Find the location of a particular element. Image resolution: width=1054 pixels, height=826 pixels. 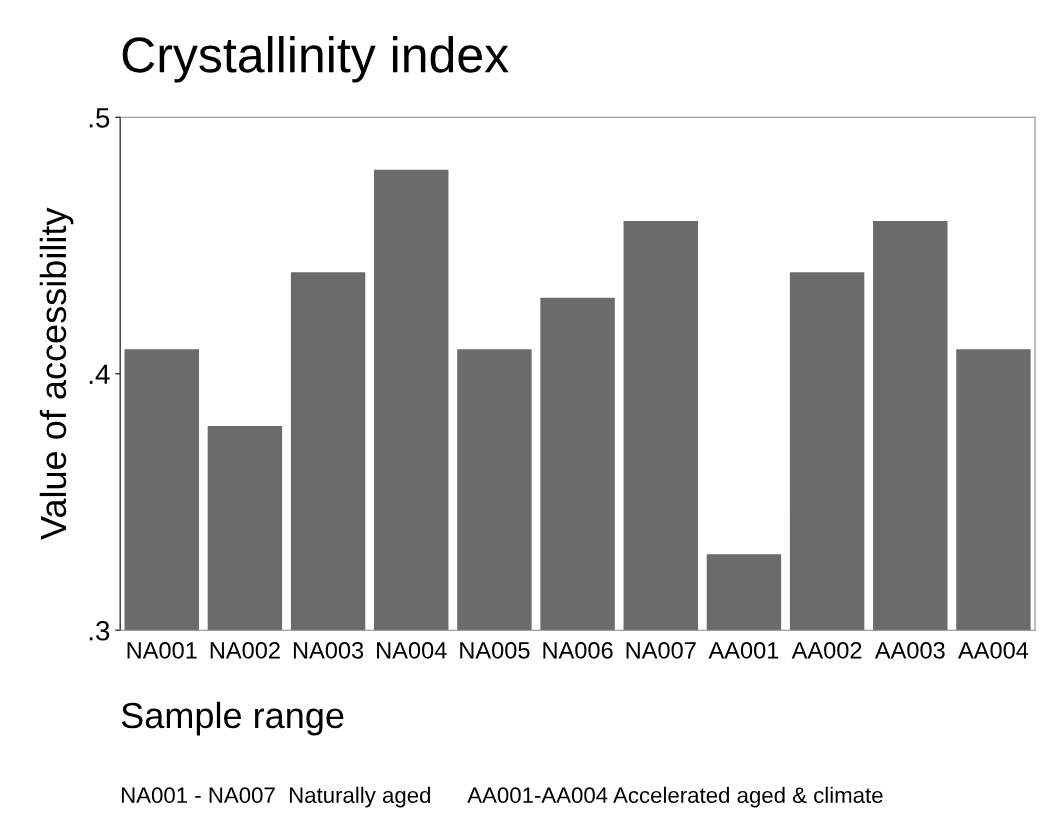

y-tick-label: .5 is located at coordinates (99, 118).